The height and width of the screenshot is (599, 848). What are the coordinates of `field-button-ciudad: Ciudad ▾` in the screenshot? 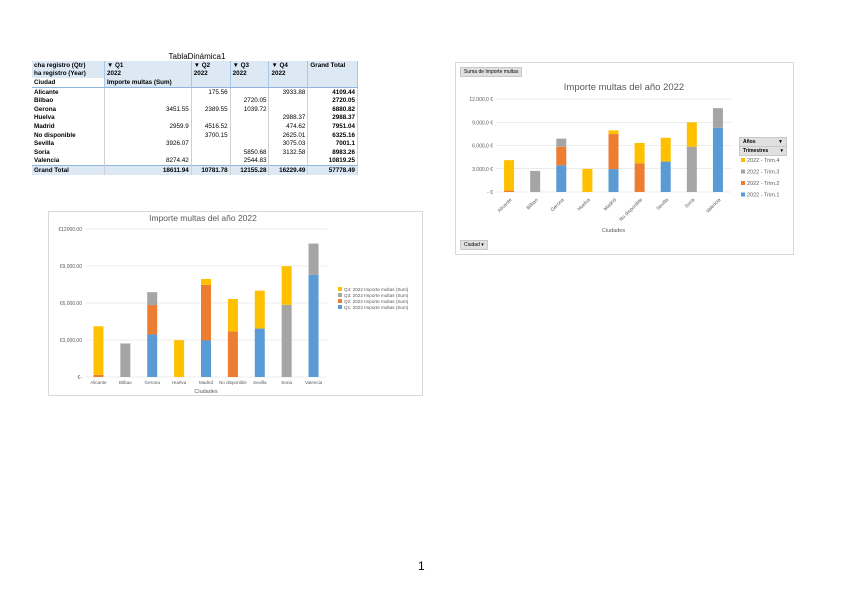 It's located at (474, 245).